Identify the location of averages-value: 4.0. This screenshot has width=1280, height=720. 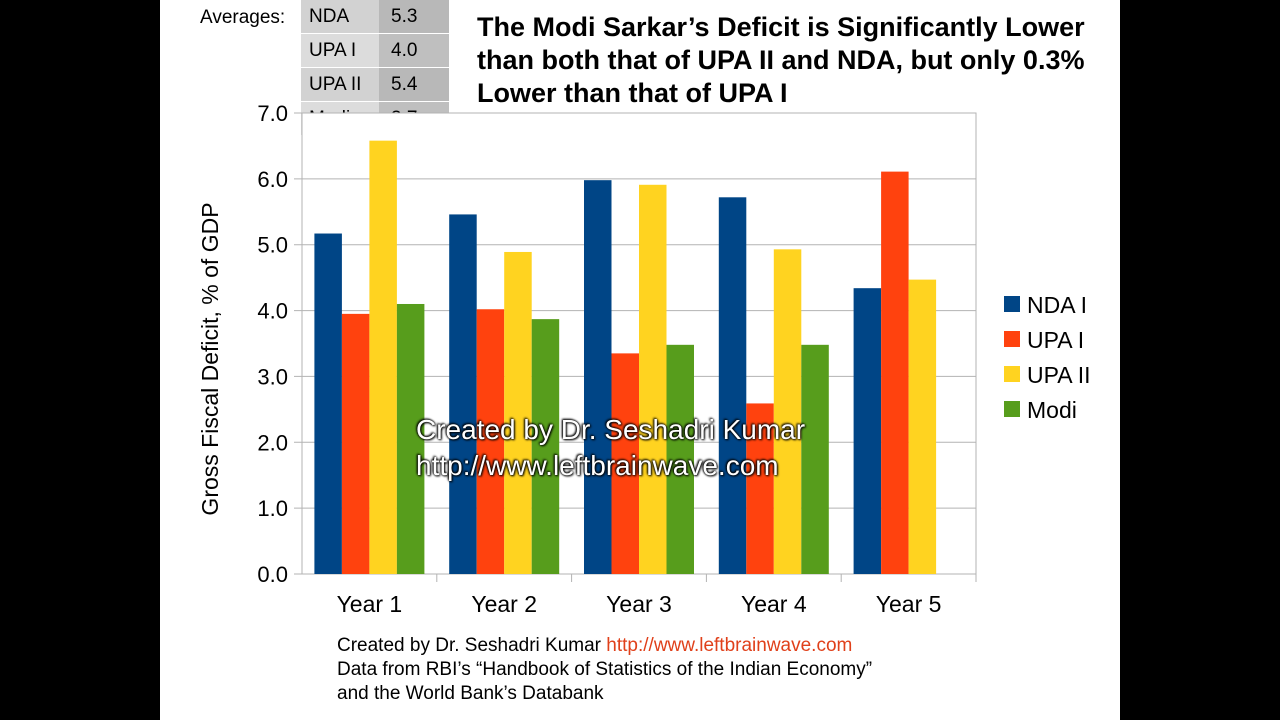
(414, 51).